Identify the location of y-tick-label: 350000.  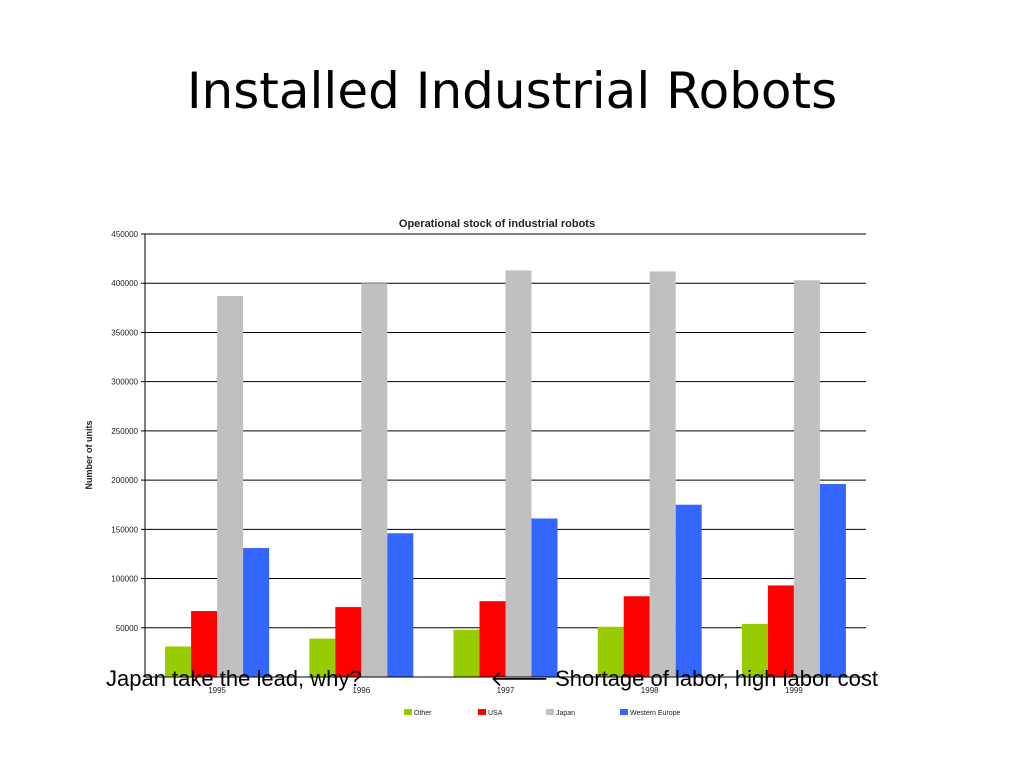
(124, 332).